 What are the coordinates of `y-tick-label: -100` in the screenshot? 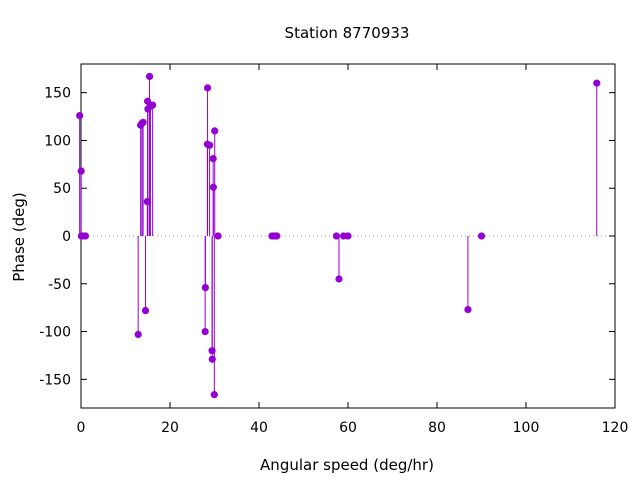 It's located at (55, 333).